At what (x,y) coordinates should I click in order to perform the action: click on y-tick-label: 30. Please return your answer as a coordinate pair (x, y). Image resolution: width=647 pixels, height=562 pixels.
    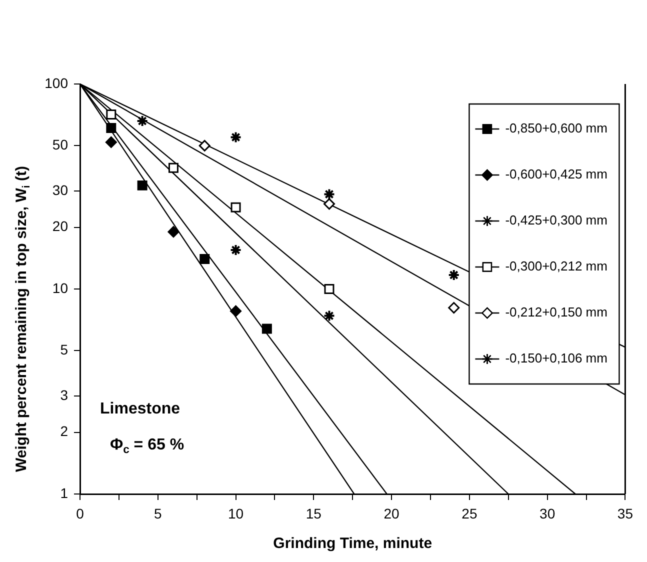
    Looking at the image, I should click on (60, 190).